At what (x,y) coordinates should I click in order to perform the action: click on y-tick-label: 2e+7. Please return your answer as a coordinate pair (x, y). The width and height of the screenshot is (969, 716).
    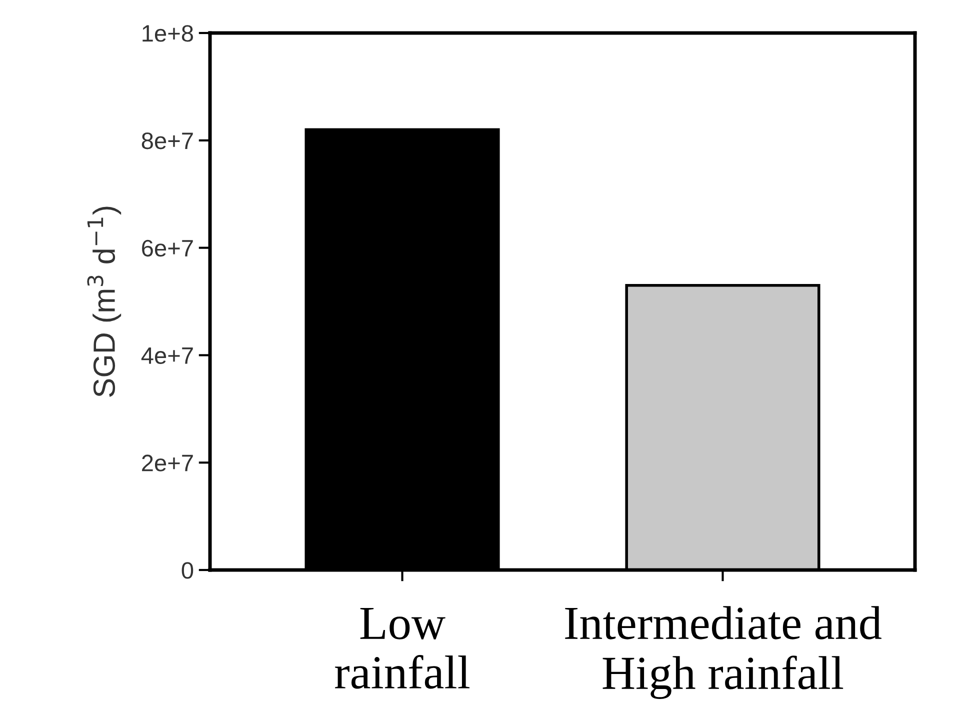
    Looking at the image, I should click on (167, 463).